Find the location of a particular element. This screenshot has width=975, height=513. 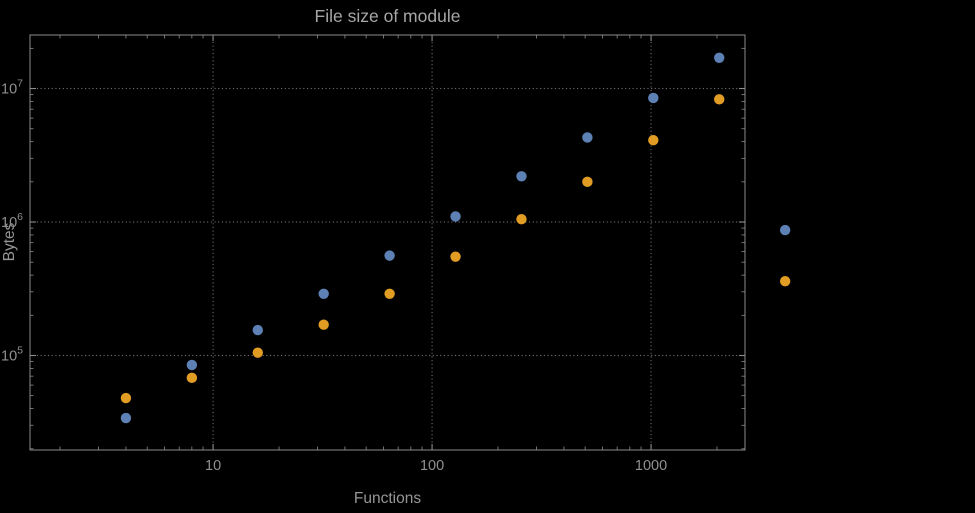

chart-title: File size of module is located at coordinates (388, 16).